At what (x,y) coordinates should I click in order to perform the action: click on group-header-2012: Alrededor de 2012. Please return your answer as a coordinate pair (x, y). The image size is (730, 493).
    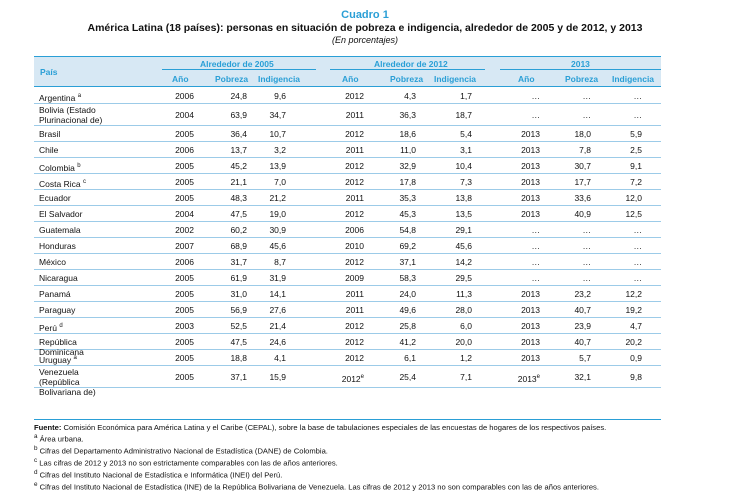
    Looking at the image, I should click on (411, 64).